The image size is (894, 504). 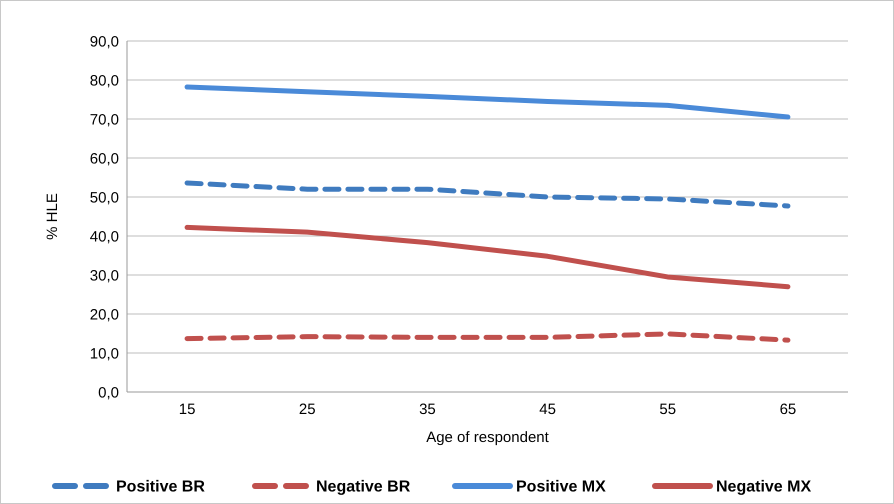 What do you see at coordinates (104, 353) in the screenshot?
I see `y-tick-label: 10,0` at bounding box center [104, 353].